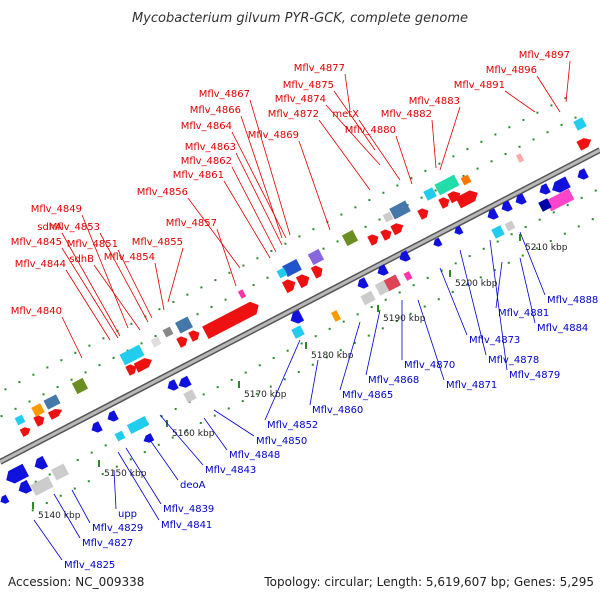 The height and width of the screenshot is (600, 600). Describe the element at coordinates (370, 130) in the screenshot. I see `gene-label-top: Mflv_4880` at that location.